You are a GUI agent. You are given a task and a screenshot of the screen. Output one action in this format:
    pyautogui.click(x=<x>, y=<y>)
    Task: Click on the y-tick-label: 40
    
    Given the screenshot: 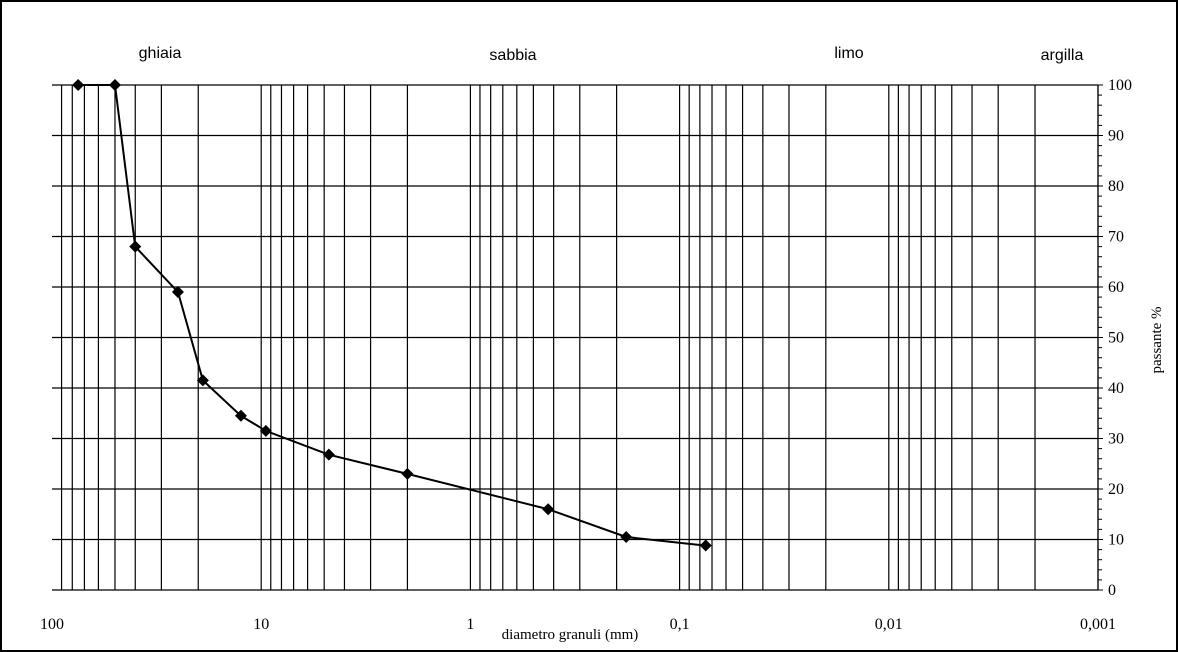 What is the action you would take?
    pyautogui.click(x=1116, y=388)
    